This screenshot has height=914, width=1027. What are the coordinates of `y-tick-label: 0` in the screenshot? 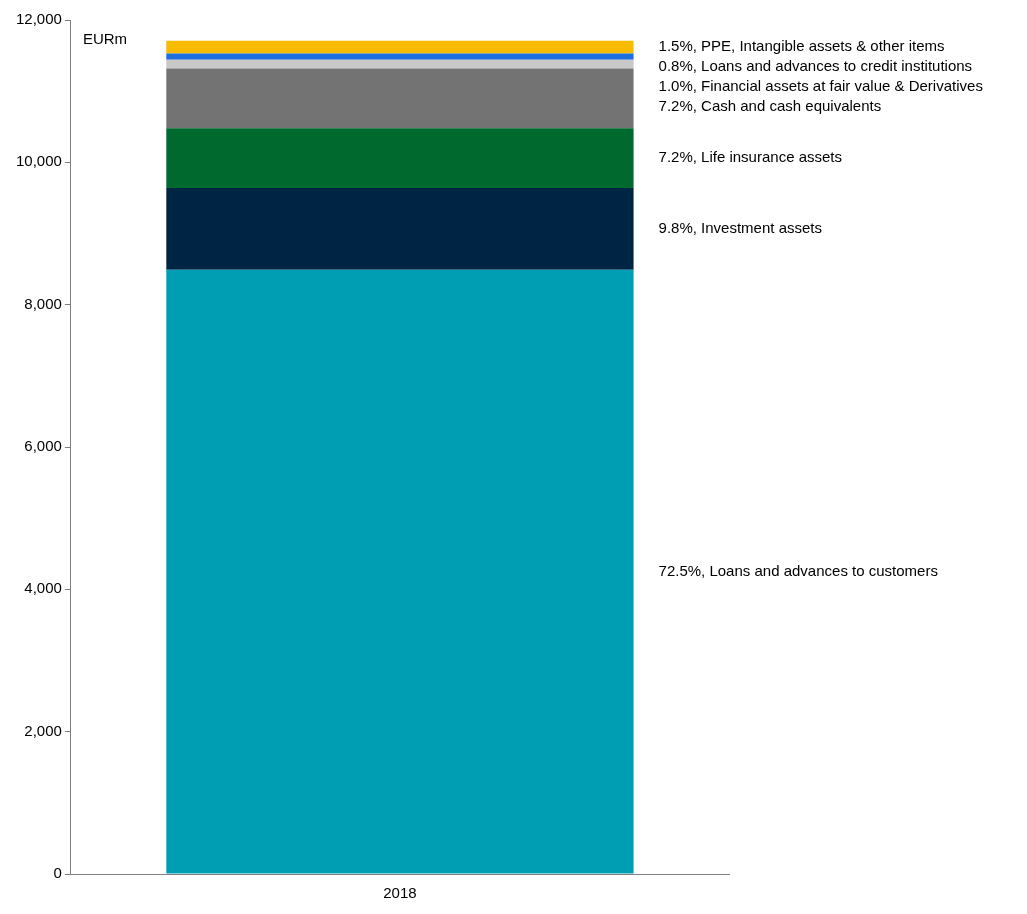 It's located at (57, 873).